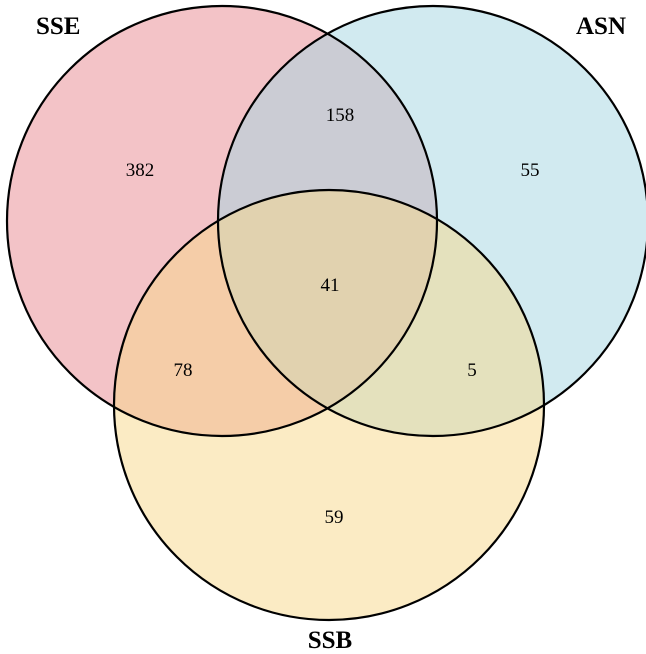 This screenshot has height=654, width=646. Describe the element at coordinates (334, 517) in the screenshot. I see `region-ssb-only-count: 59` at that location.